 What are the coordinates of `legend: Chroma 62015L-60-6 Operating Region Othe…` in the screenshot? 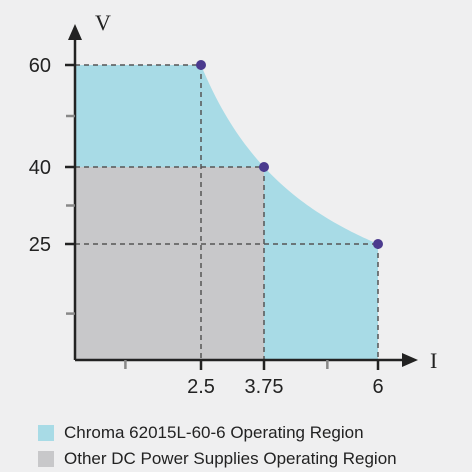 It's located at (217, 446).